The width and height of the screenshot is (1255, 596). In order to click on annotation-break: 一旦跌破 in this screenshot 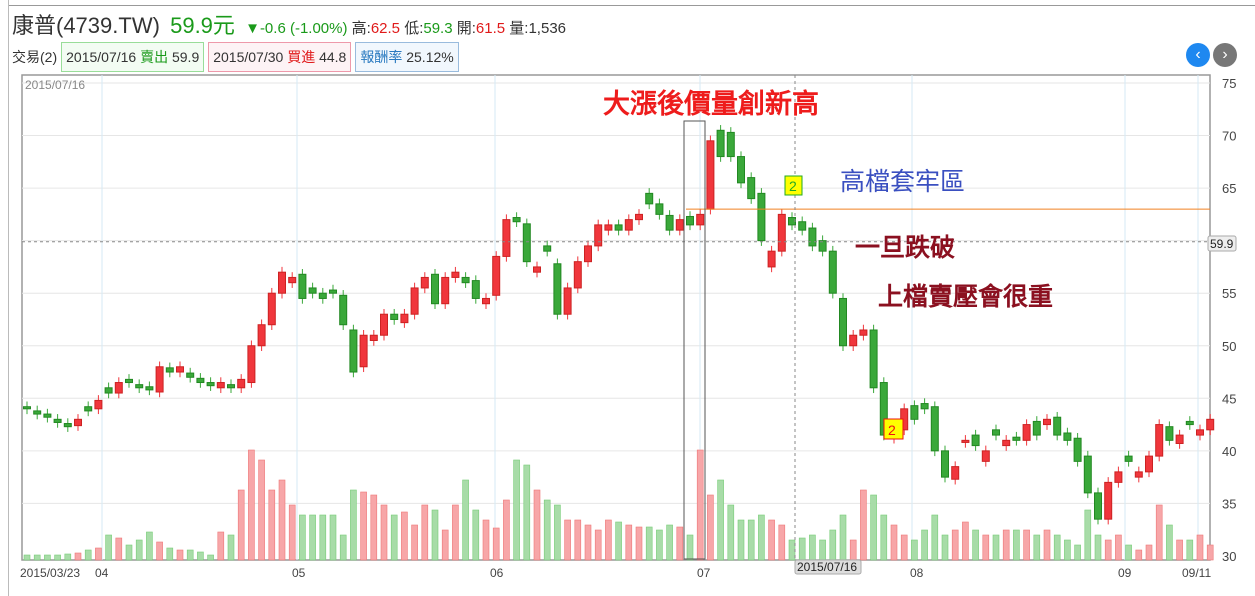, I will do `click(905, 248)`.